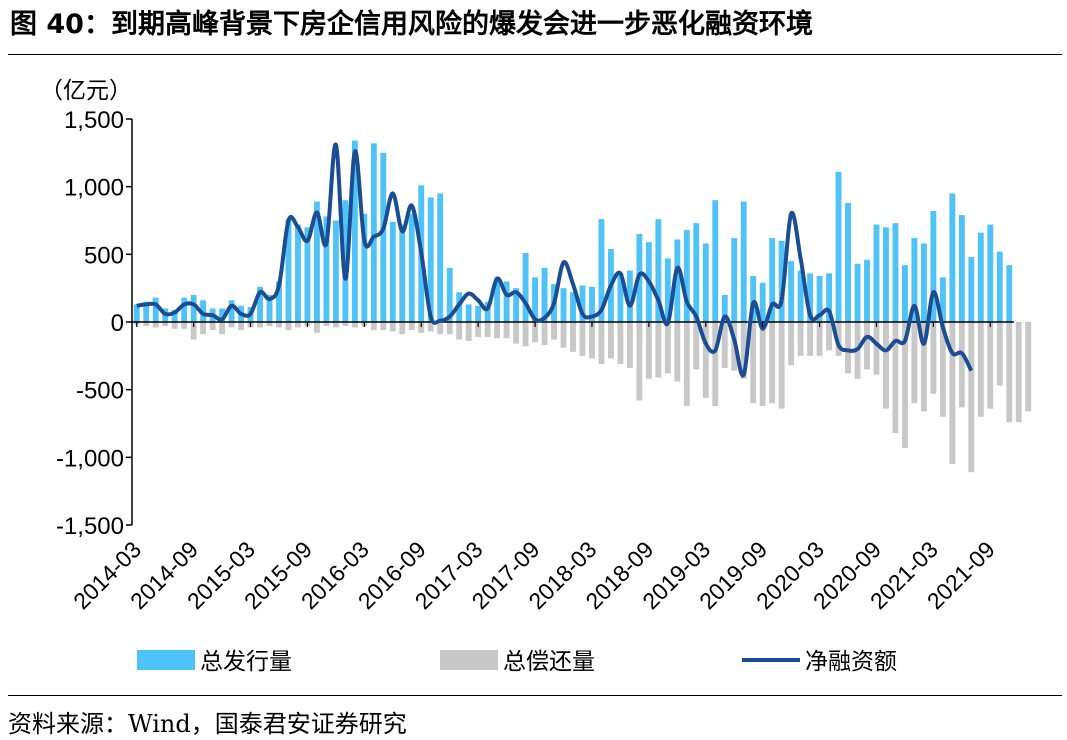 This screenshot has width=1067, height=740. Describe the element at coordinates (94, 188) in the screenshot. I see `y-tick-label: 1,000` at that location.